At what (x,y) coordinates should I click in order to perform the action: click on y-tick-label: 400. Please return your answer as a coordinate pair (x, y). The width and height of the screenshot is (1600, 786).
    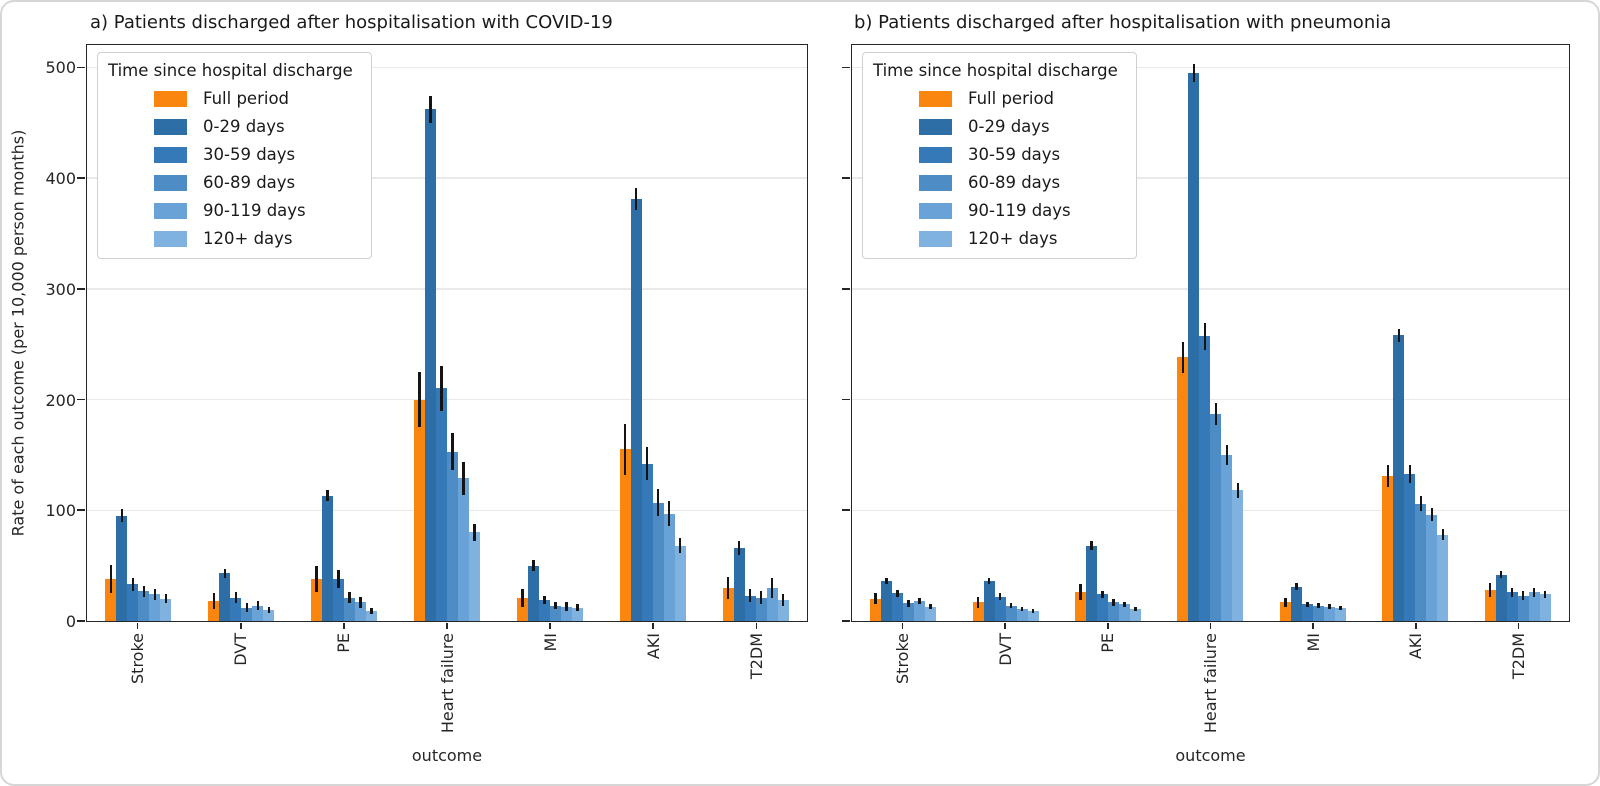
    Looking at the image, I should click on (60, 179).